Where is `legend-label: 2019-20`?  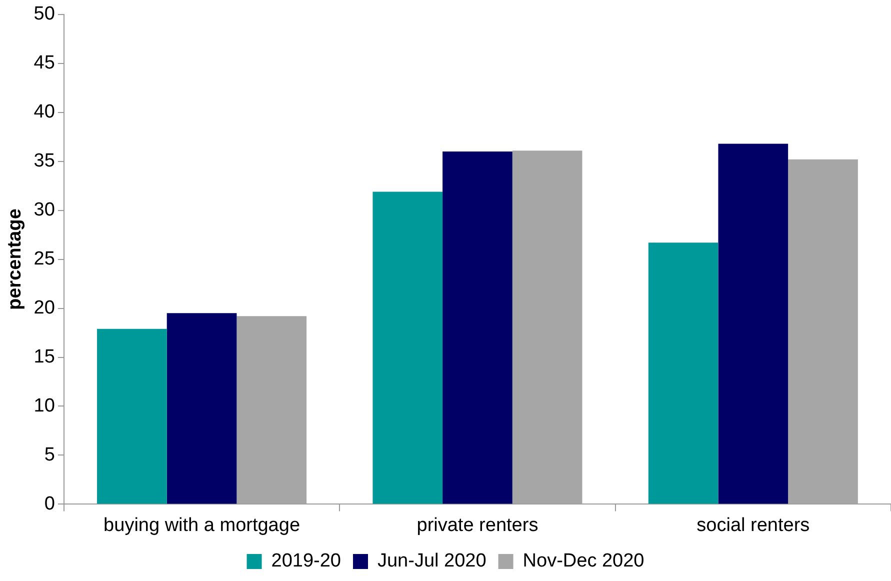 legend-label: 2019-20 is located at coordinates (306, 561).